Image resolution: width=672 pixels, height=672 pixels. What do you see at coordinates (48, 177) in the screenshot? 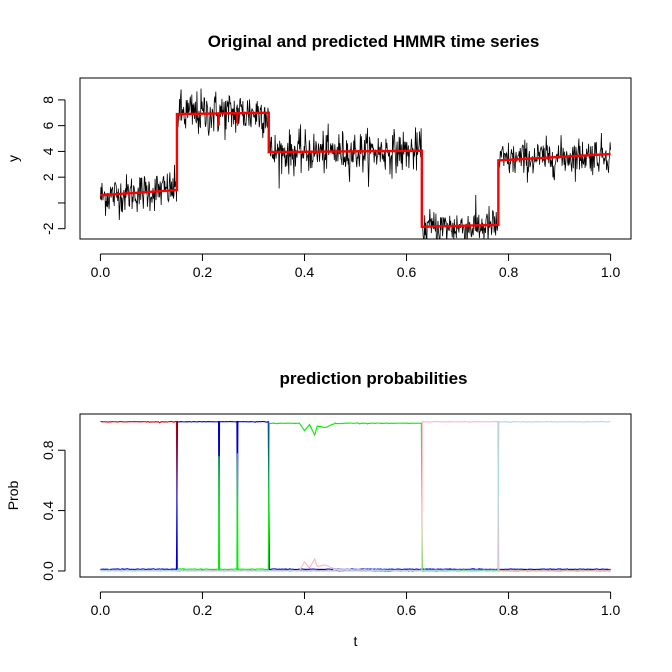
I see `y-tick-label: 2` at bounding box center [48, 177].